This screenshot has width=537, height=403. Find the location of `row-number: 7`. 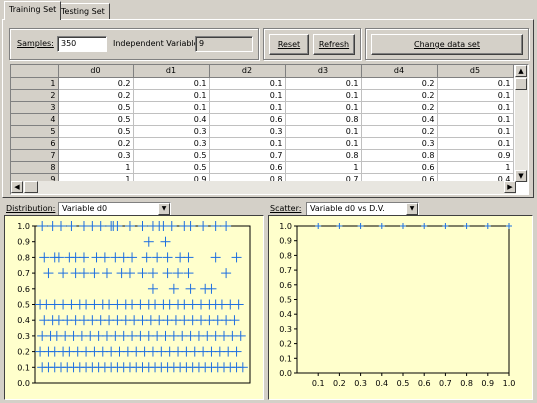

row-number: 7 is located at coordinates (35, 155).